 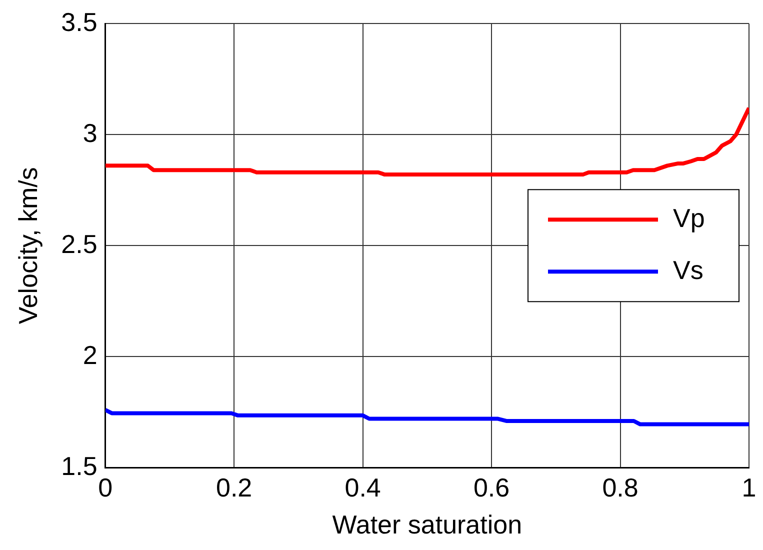 I want to click on x-tick-label: 0.6, so click(x=491, y=487).